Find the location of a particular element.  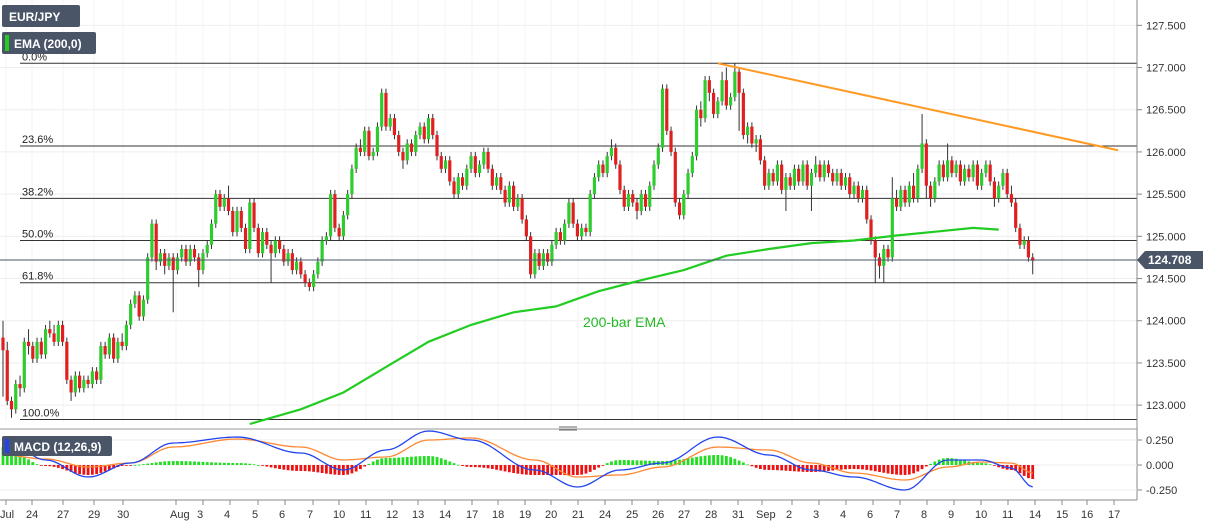

time-tick-label: 16 is located at coordinates (1087, 515).